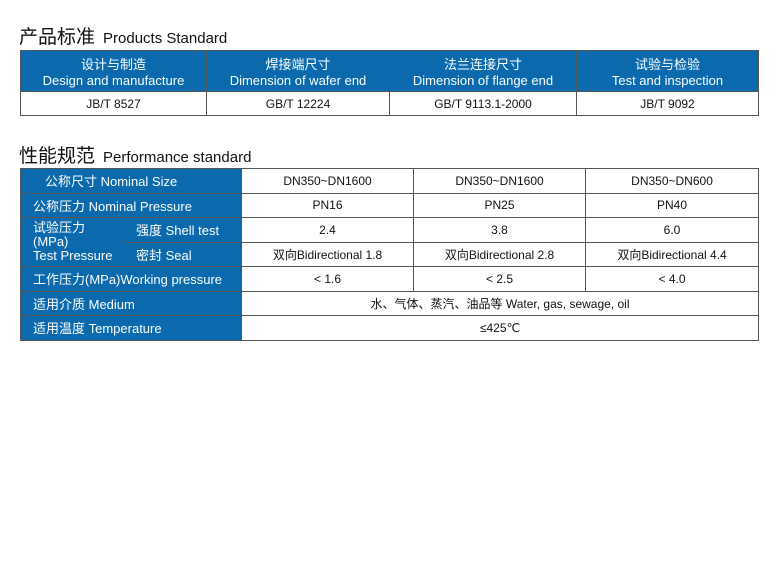 The image size is (778, 588). Describe the element at coordinates (672, 254) in the screenshot. I see `cell: 双向Bidirectional 4.4` at that location.